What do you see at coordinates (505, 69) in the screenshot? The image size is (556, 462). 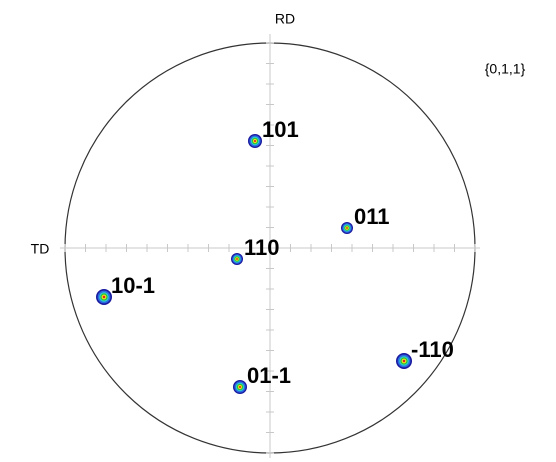 I see `family-label: {0,1,1}` at bounding box center [505, 69].